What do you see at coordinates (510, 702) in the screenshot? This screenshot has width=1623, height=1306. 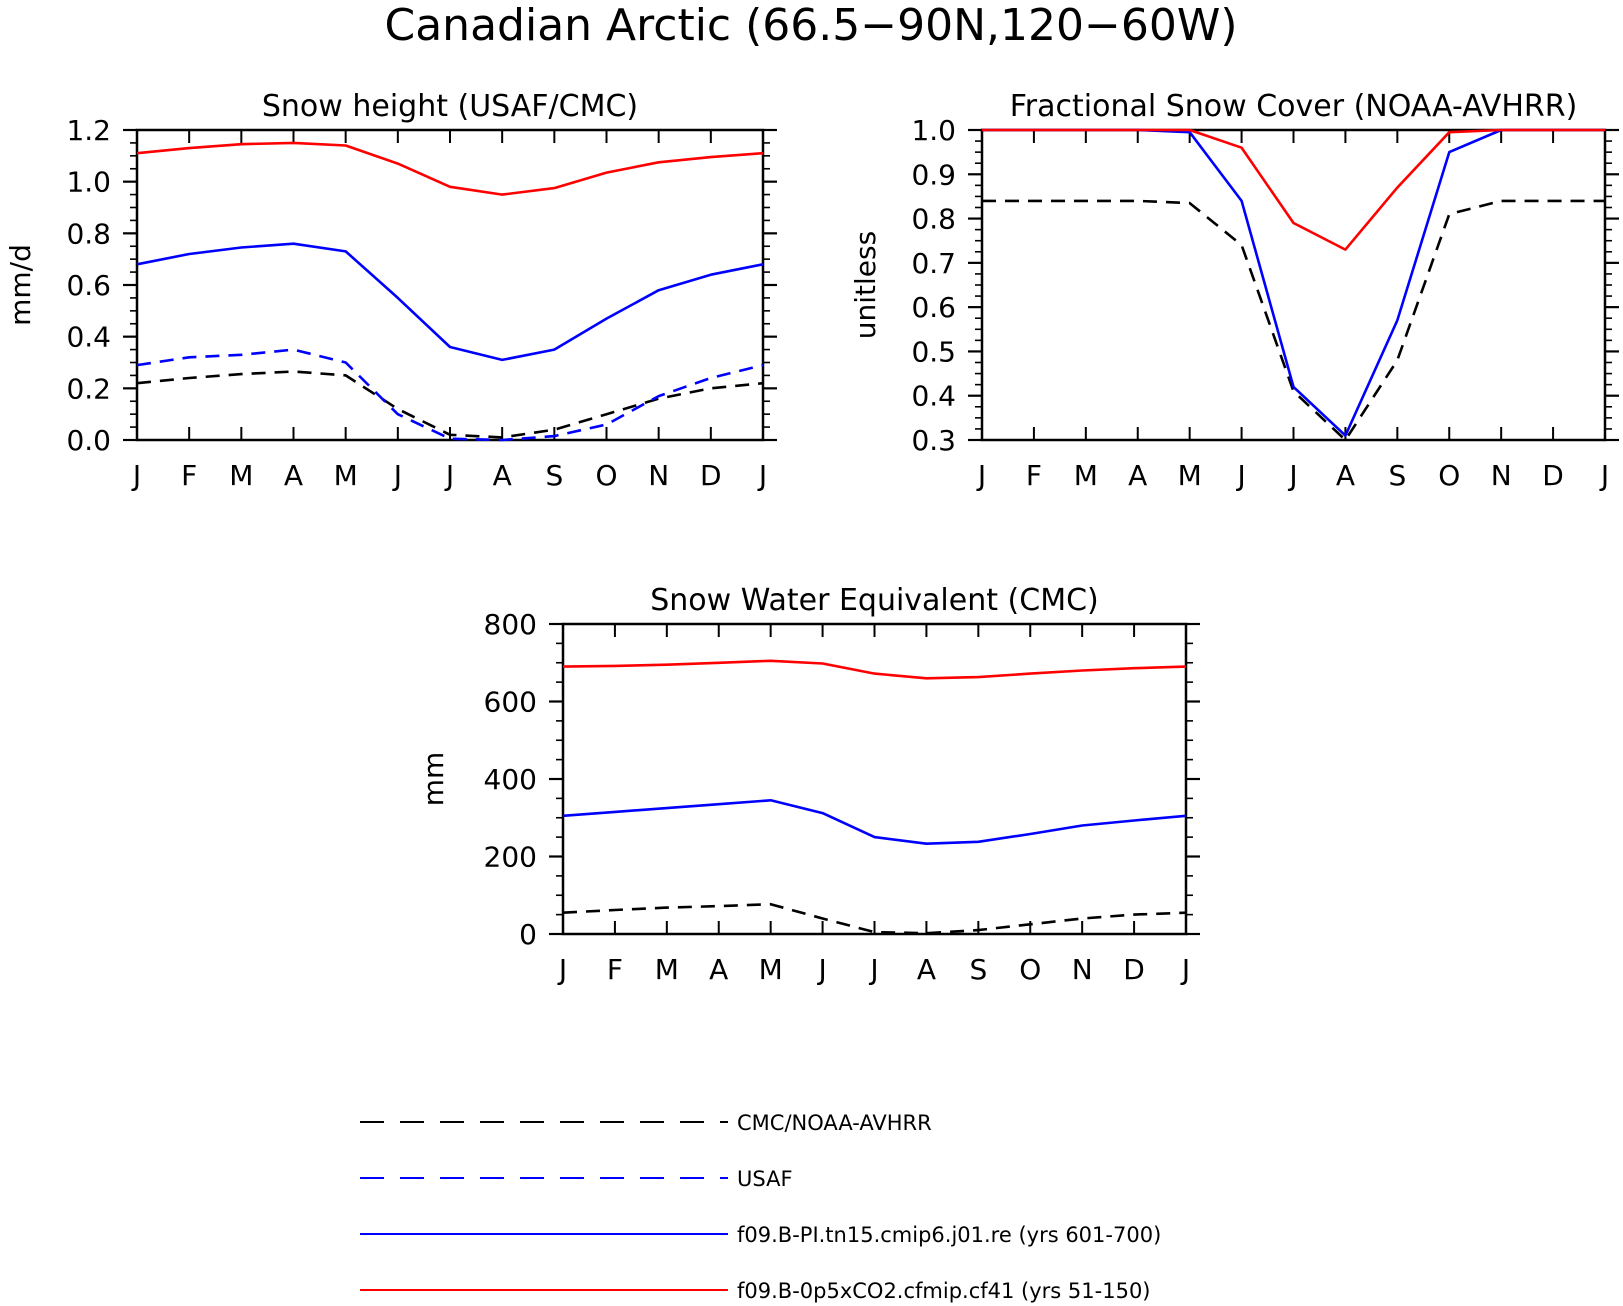 I see `y-tick-label: 600` at bounding box center [510, 702].